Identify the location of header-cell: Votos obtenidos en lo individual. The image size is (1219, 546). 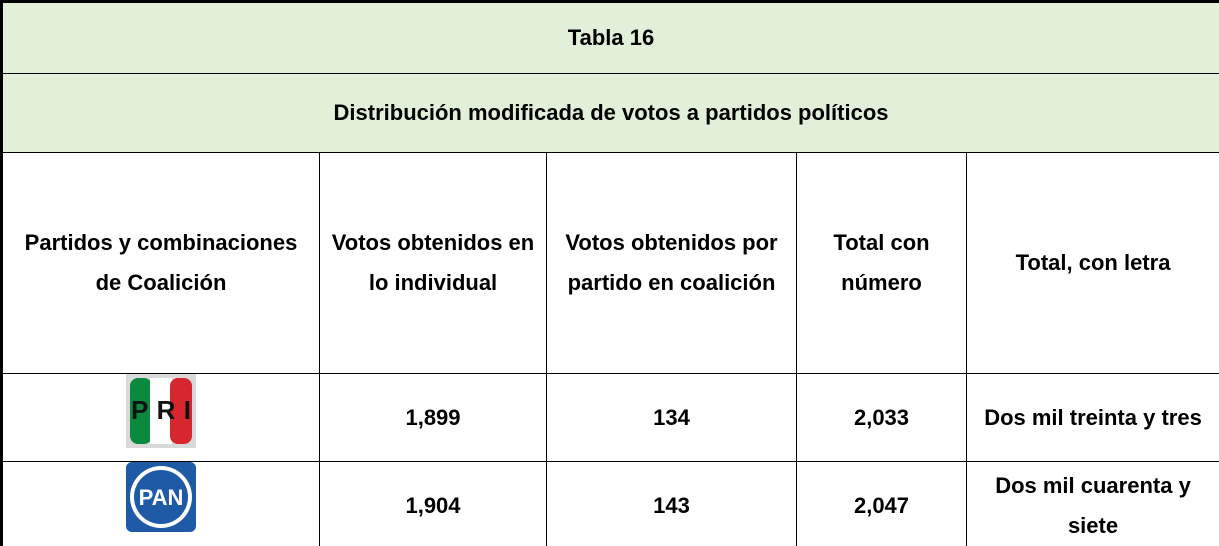
(433, 263).